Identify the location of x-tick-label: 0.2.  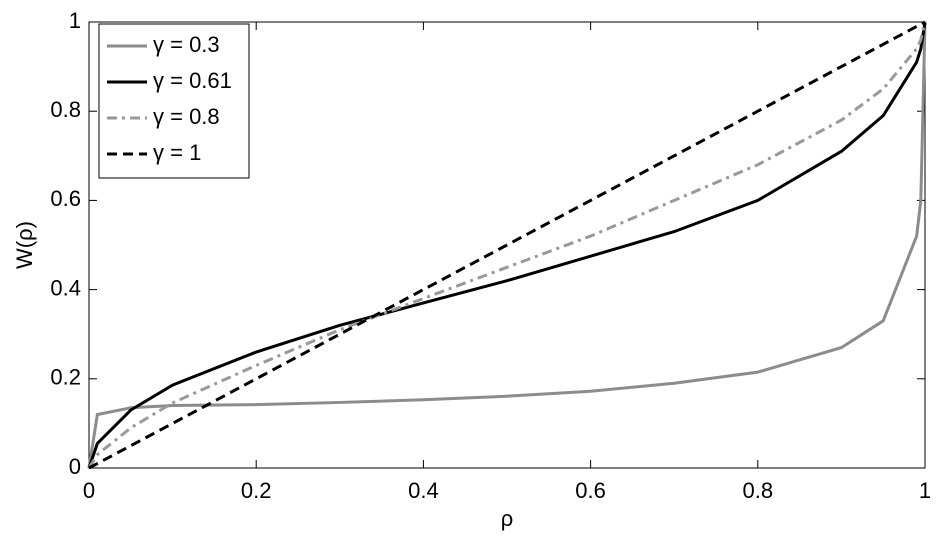
(256, 490).